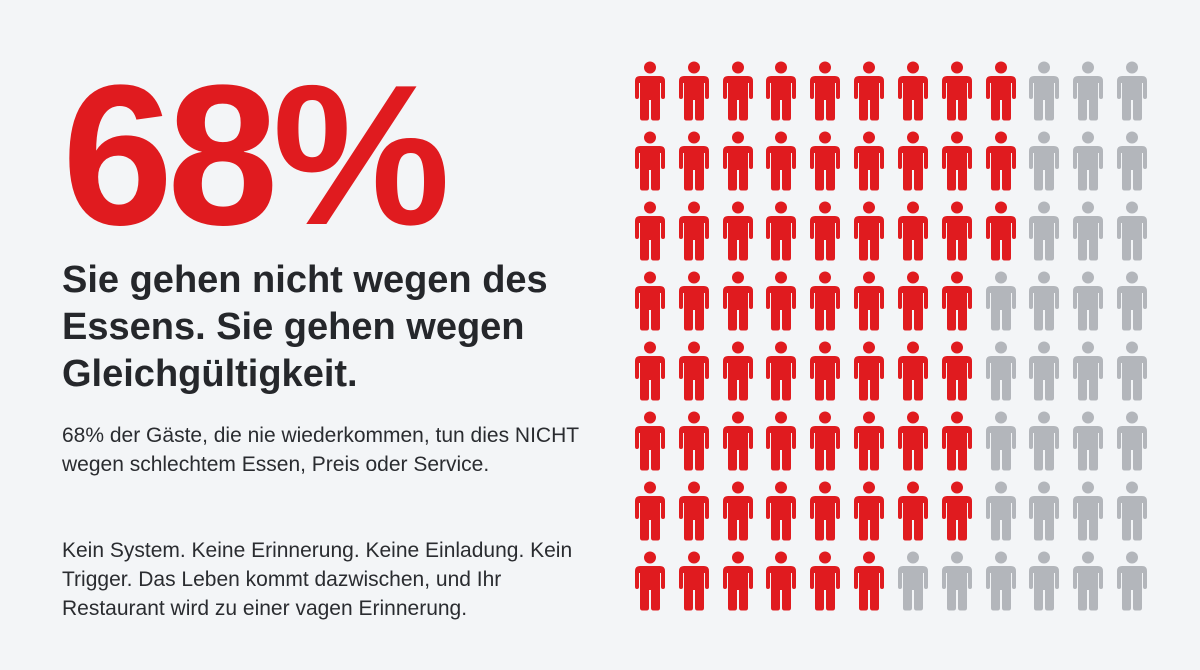 Image resolution: width=1200 pixels, height=670 pixels. What do you see at coordinates (256, 155) in the screenshot?
I see `stat-value: 68%` at bounding box center [256, 155].